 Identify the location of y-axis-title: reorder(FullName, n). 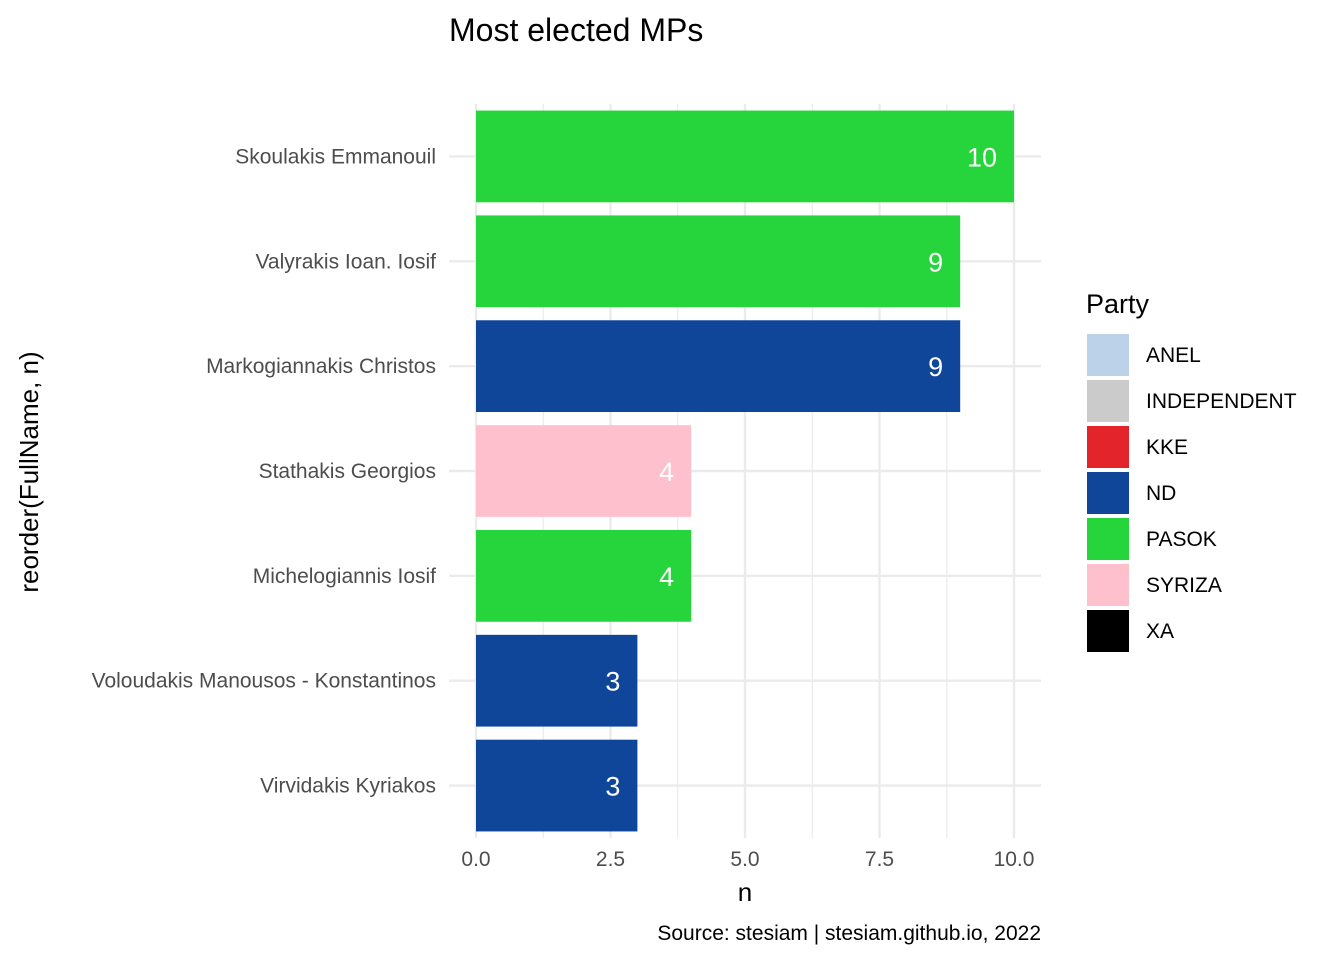
(29, 471).